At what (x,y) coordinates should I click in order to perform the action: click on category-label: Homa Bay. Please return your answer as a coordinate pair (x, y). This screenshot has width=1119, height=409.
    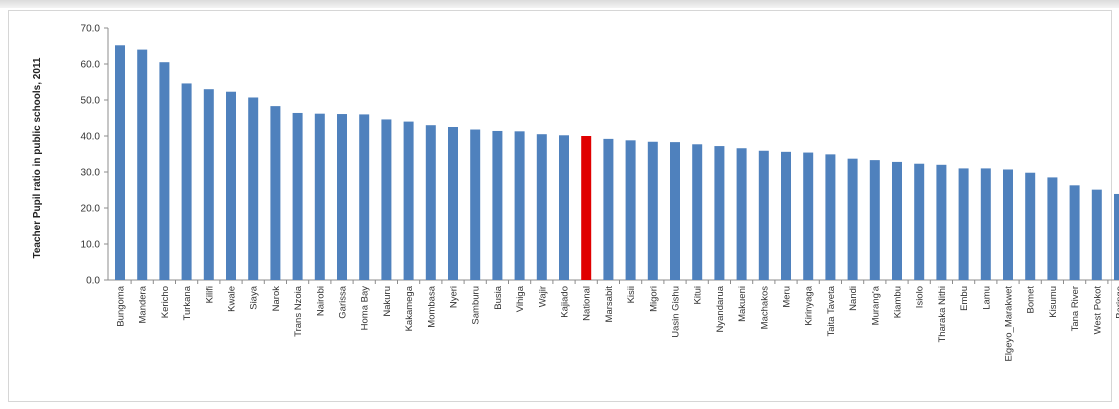
    Looking at the image, I should click on (365, 308).